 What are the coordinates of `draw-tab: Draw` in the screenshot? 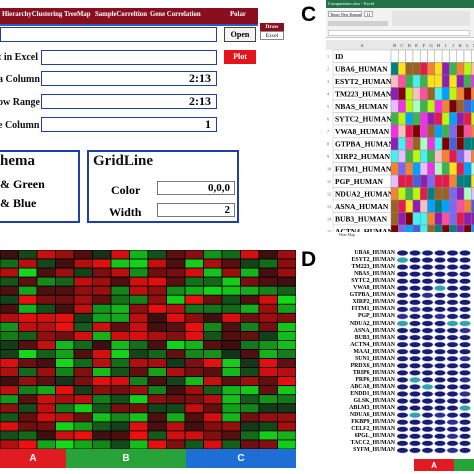 It's located at (272, 27).